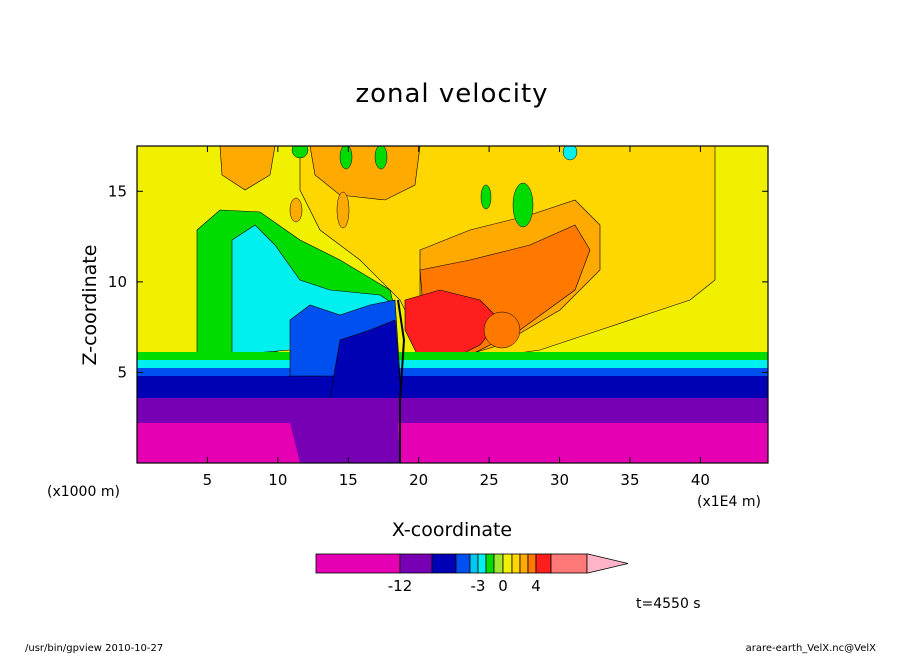  I want to click on field-topleft-orange, so click(247, 168).